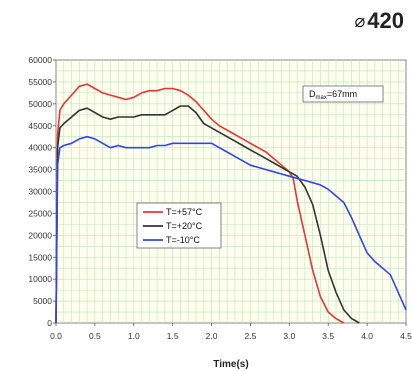 Image resolution: width=412 pixels, height=371 pixels. What do you see at coordinates (312, 94) in the screenshot?
I see `annotation-main: D` at bounding box center [312, 94].